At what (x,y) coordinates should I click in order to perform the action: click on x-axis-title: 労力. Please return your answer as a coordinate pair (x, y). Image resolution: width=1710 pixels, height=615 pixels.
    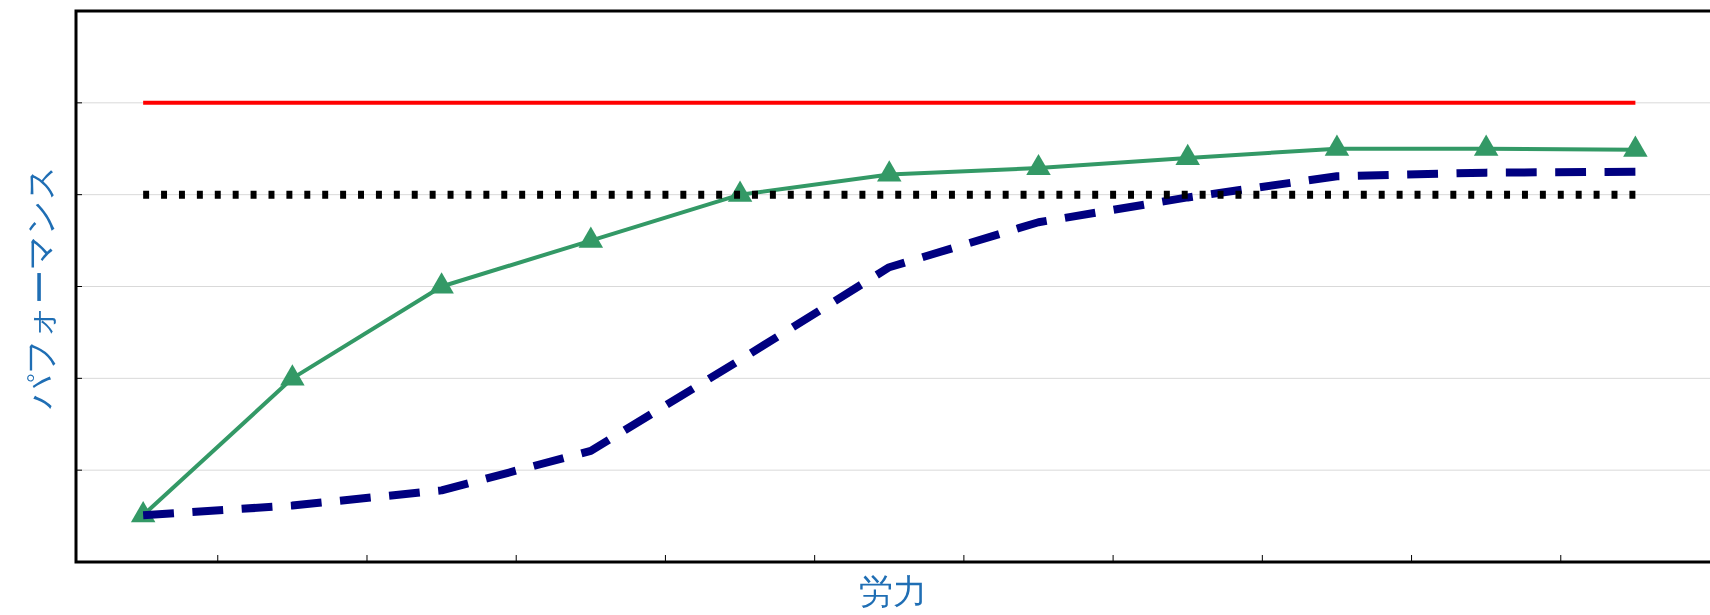
    Looking at the image, I should click on (893, 591).